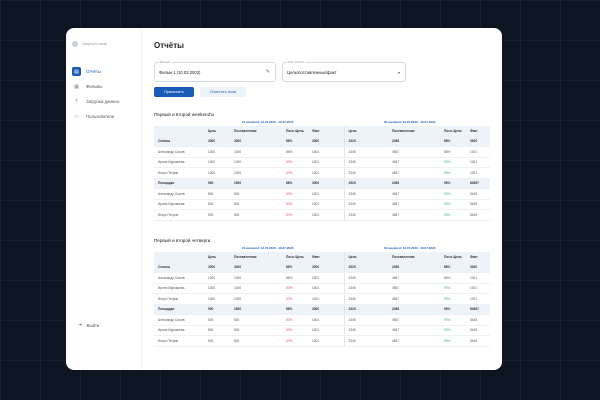 This screenshot has width=600, height=400. I want to click on collapse-menu-button: Свернуть меню, so click(89, 44).